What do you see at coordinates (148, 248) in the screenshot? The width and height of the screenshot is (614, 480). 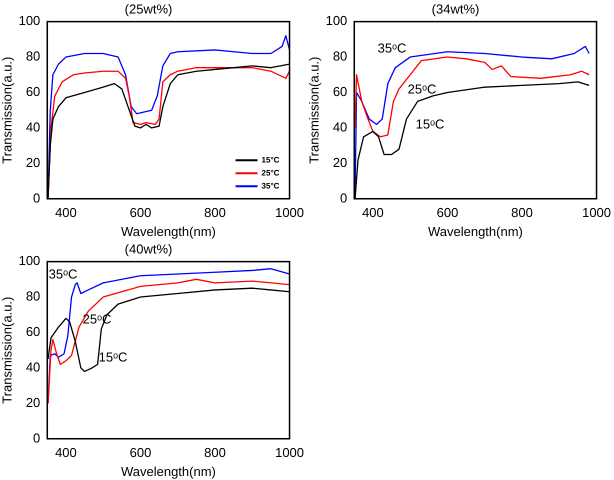 I see `chart-title: (40wt%)` at bounding box center [148, 248].